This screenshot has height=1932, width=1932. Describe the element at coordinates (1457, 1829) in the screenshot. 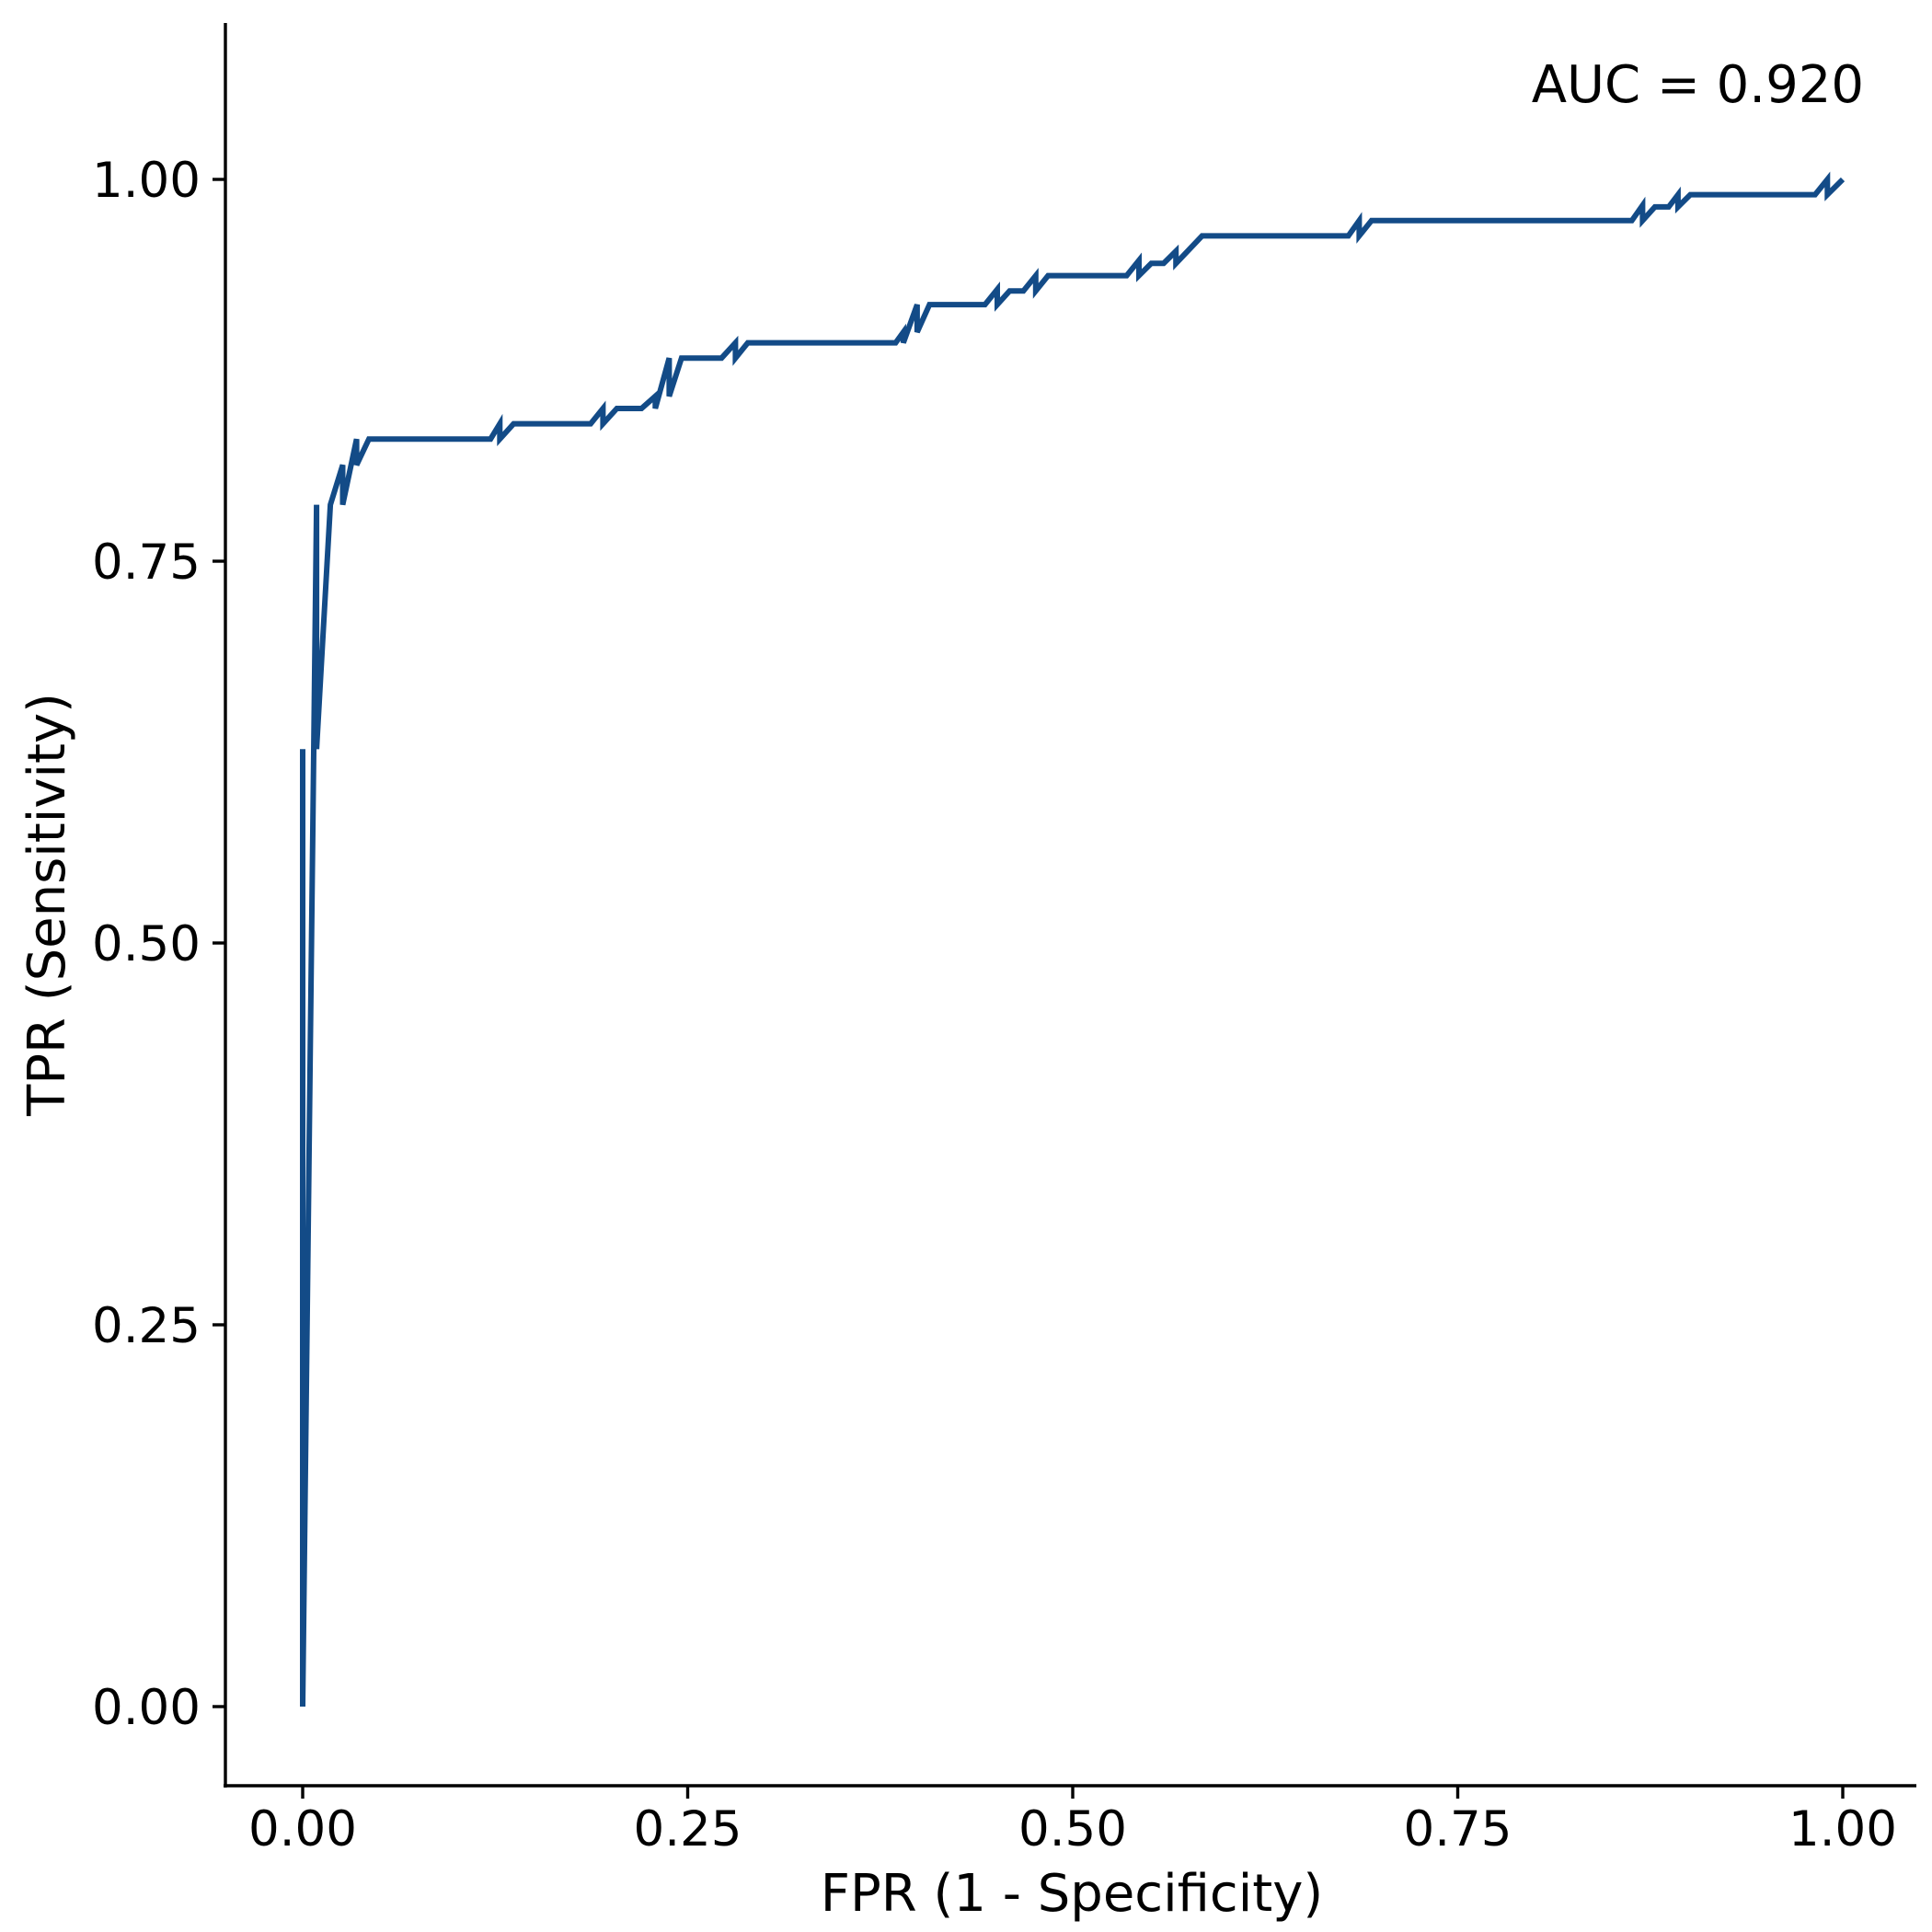

I see `x-tick-label: 0.75` at that location.